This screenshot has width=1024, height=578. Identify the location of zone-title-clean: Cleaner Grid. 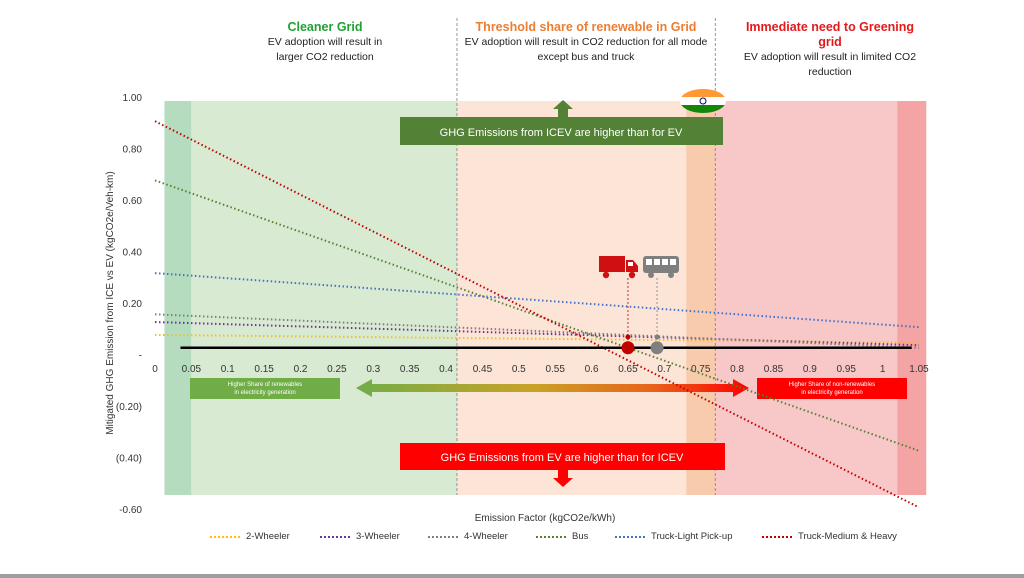
(325, 27).